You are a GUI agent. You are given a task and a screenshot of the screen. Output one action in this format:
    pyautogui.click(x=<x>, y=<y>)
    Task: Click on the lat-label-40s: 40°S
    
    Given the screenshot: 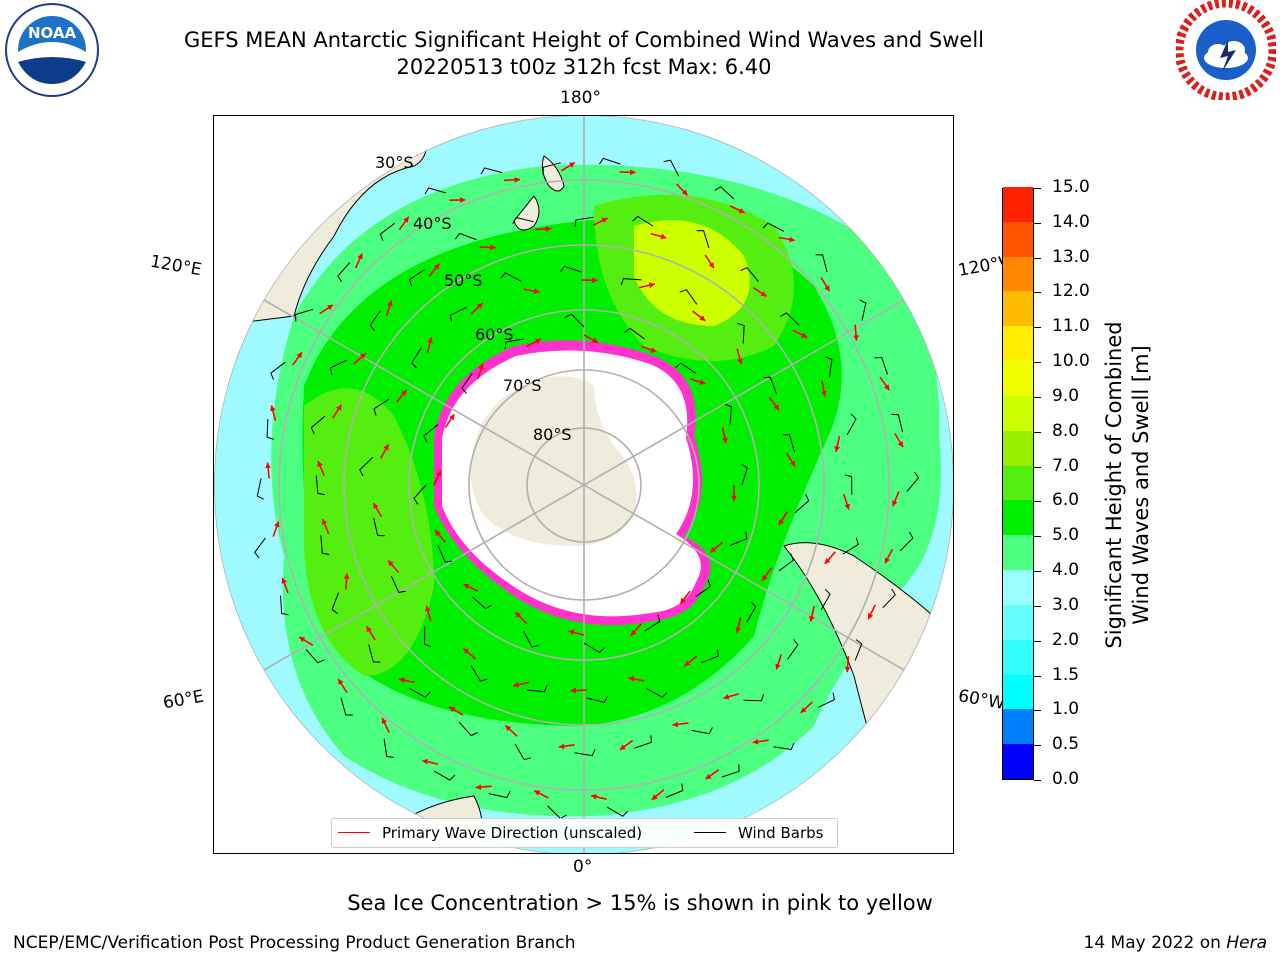 What is the action you would take?
    pyautogui.click(x=432, y=223)
    